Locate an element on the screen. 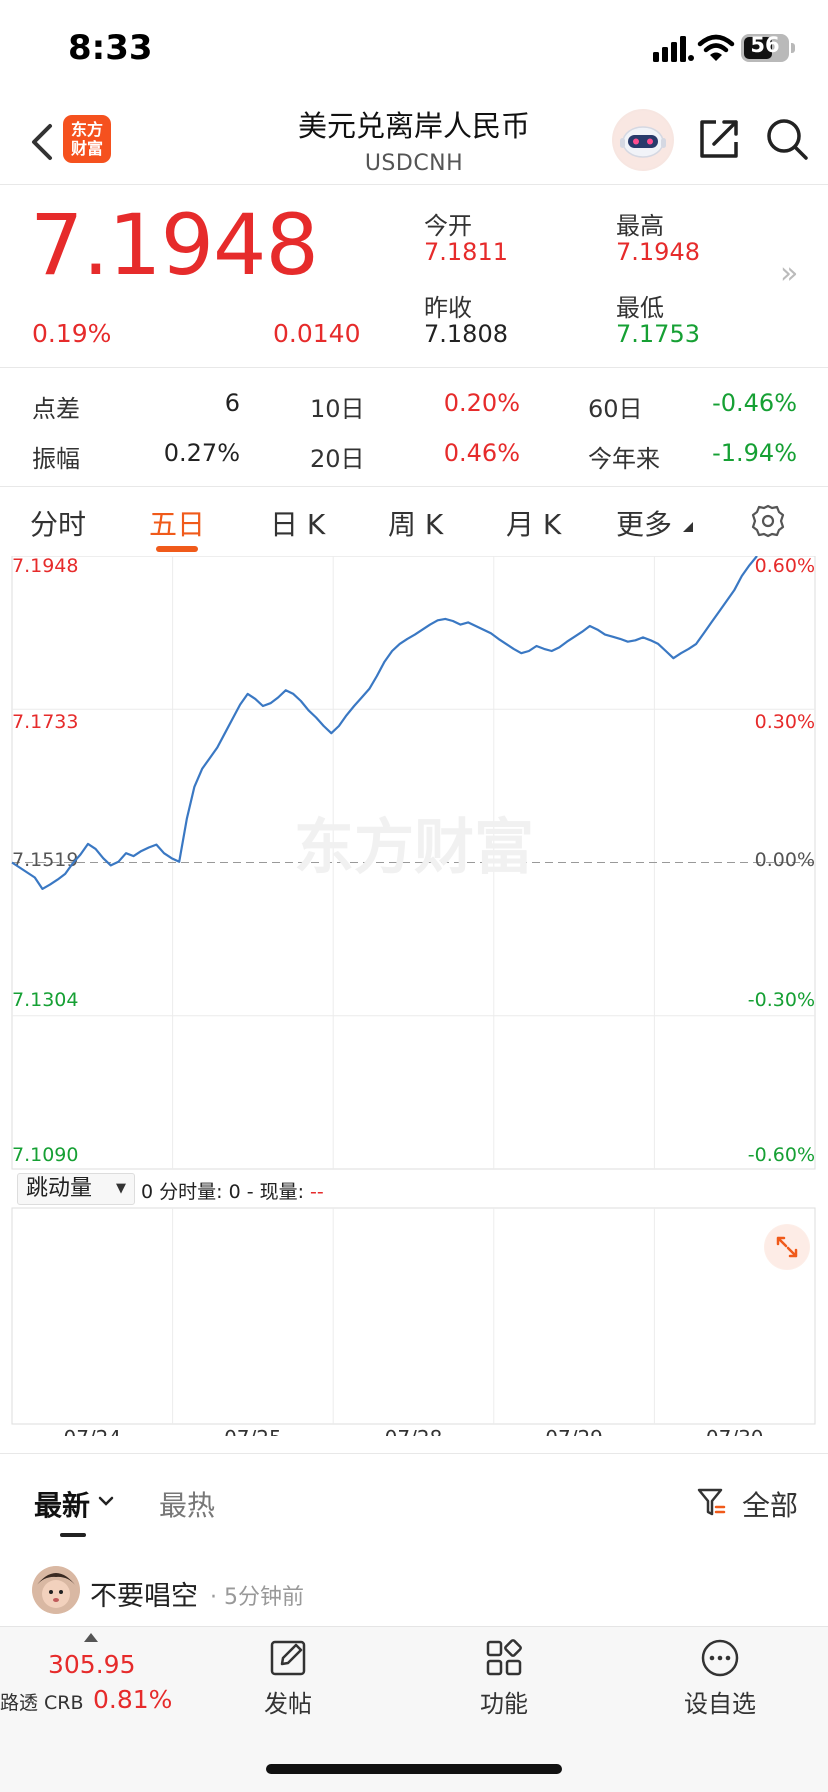 Image resolution: width=828 pixels, height=1792 pixels. prev-close-value: 7.1808 is located at coordinates (466, 334).